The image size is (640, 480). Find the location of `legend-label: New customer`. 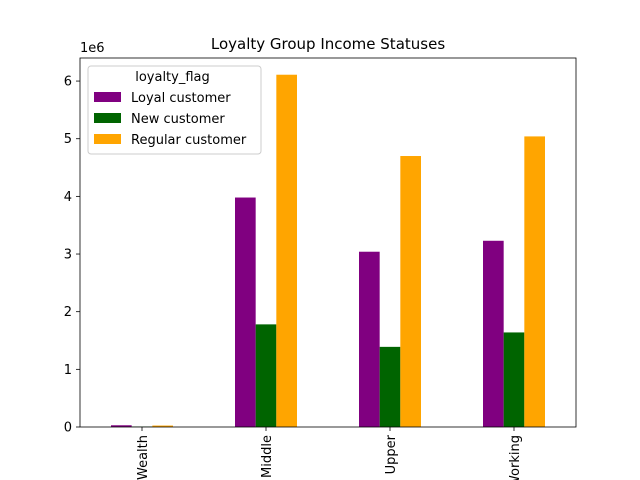

legend-label: New customer is located at coordinates (178, 119).